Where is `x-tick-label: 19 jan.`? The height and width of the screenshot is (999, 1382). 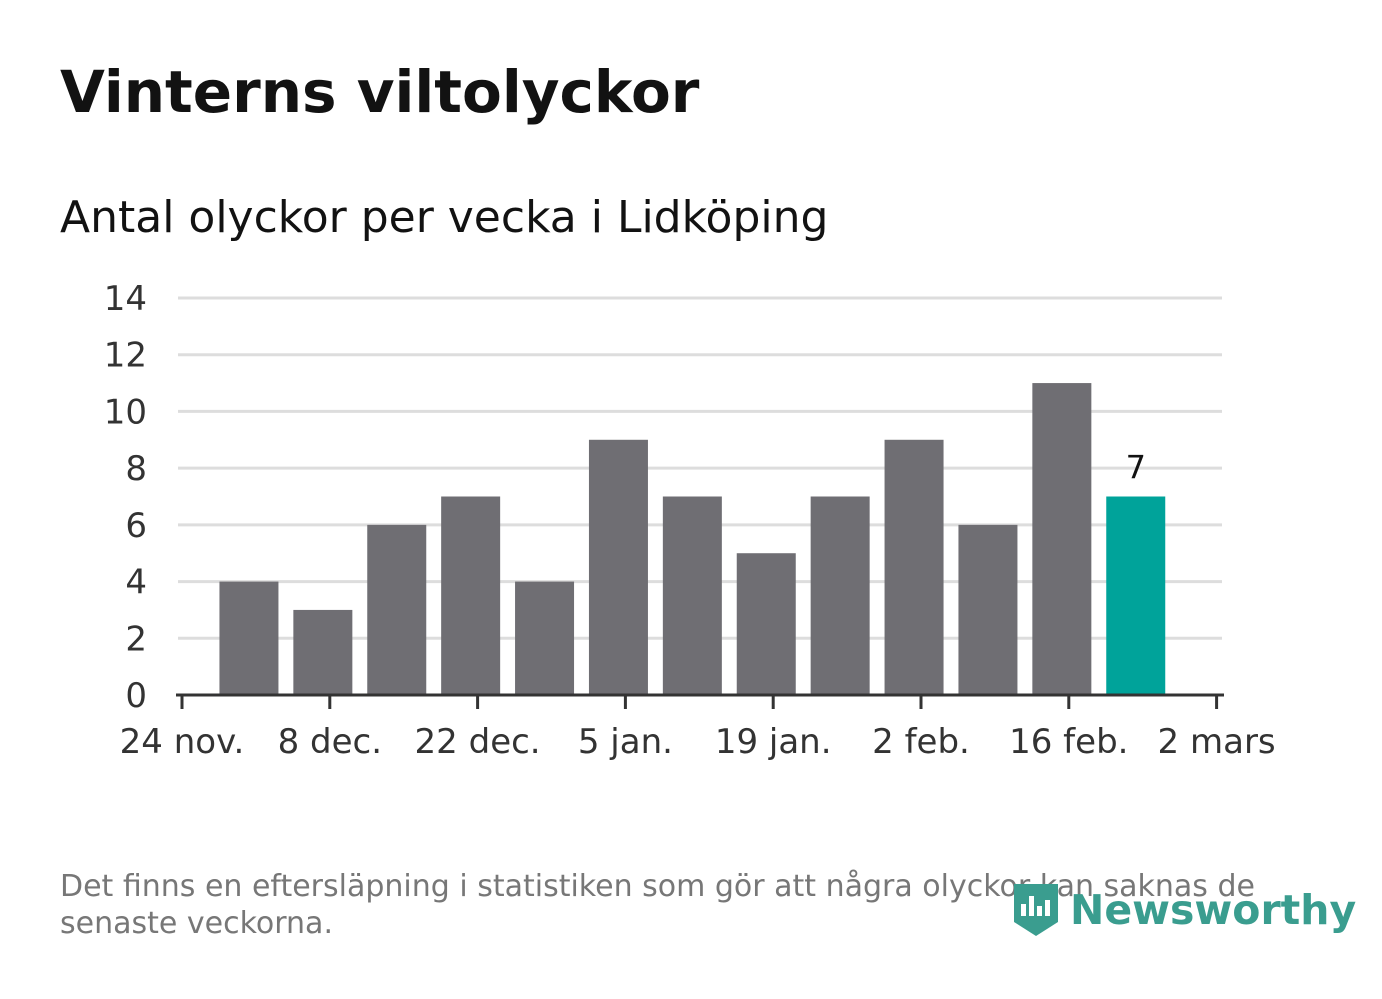 x-tick-label: 19 jan. is located at coordinates (773, 742).